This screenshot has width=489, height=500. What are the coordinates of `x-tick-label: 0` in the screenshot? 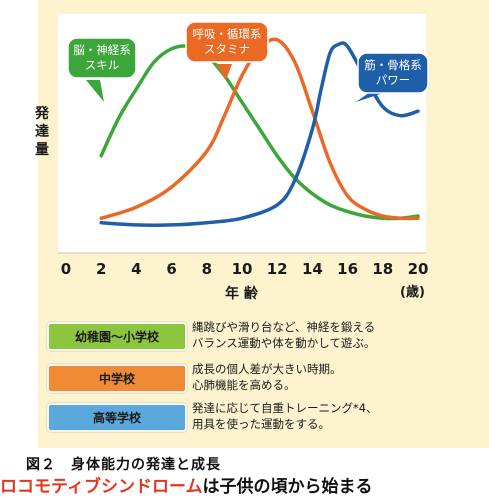 It's located at (66, 269).